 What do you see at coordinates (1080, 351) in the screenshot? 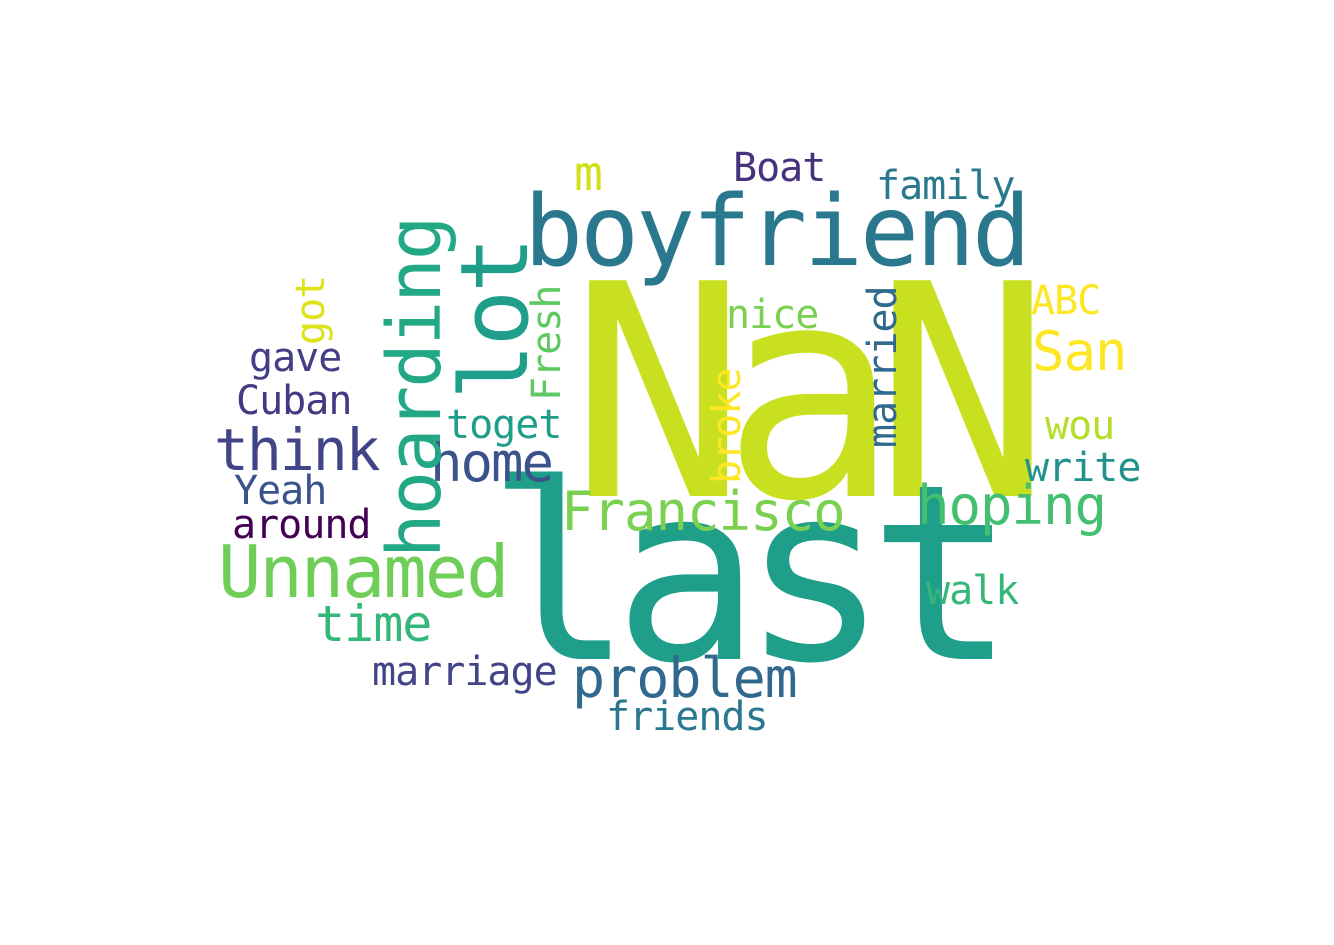
I see `word-san: San` at bounding box center [1080, 351].